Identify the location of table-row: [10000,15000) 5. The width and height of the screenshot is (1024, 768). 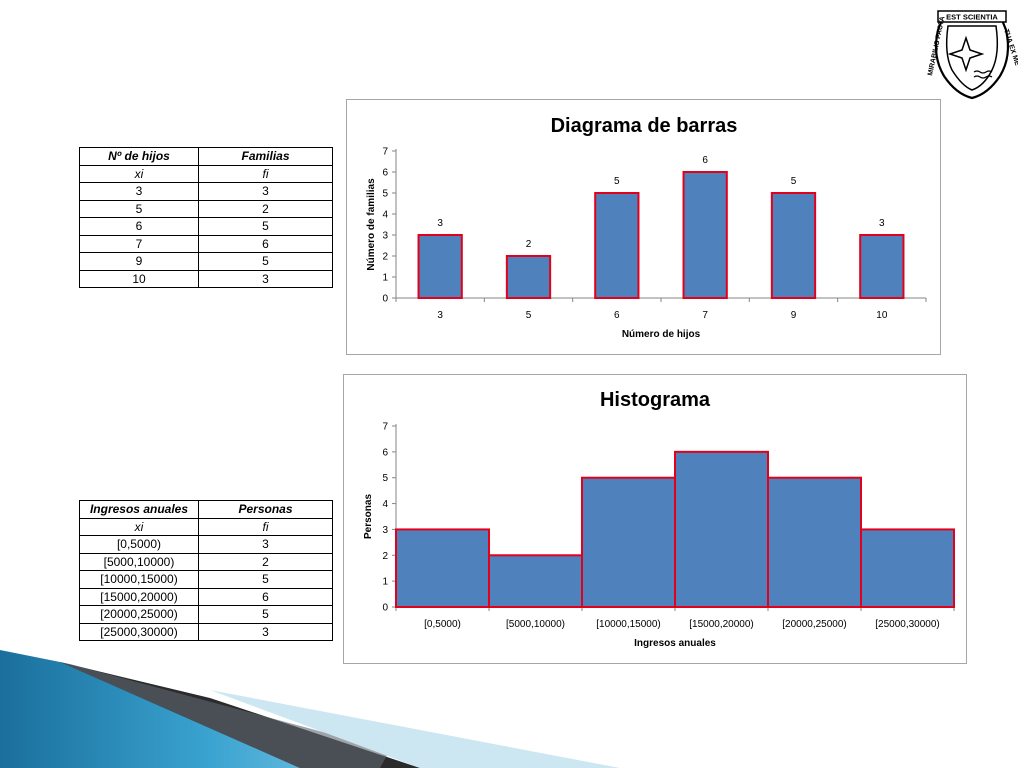
(206, 579).